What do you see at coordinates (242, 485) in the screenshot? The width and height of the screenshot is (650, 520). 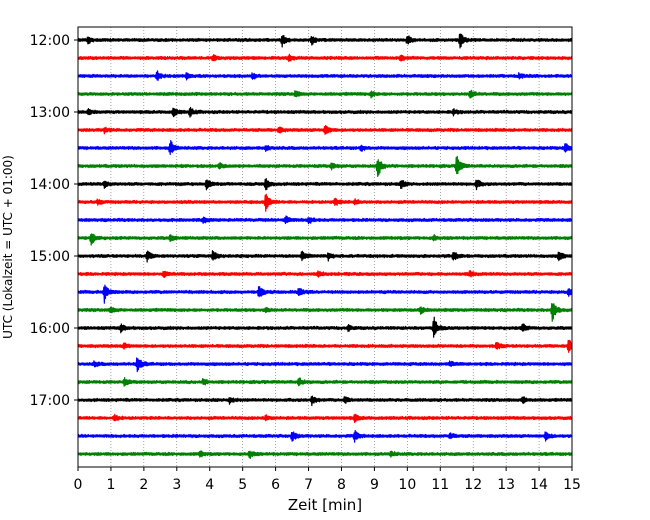 I see `x-tick-label: 5` at bounding box center [242, 485].